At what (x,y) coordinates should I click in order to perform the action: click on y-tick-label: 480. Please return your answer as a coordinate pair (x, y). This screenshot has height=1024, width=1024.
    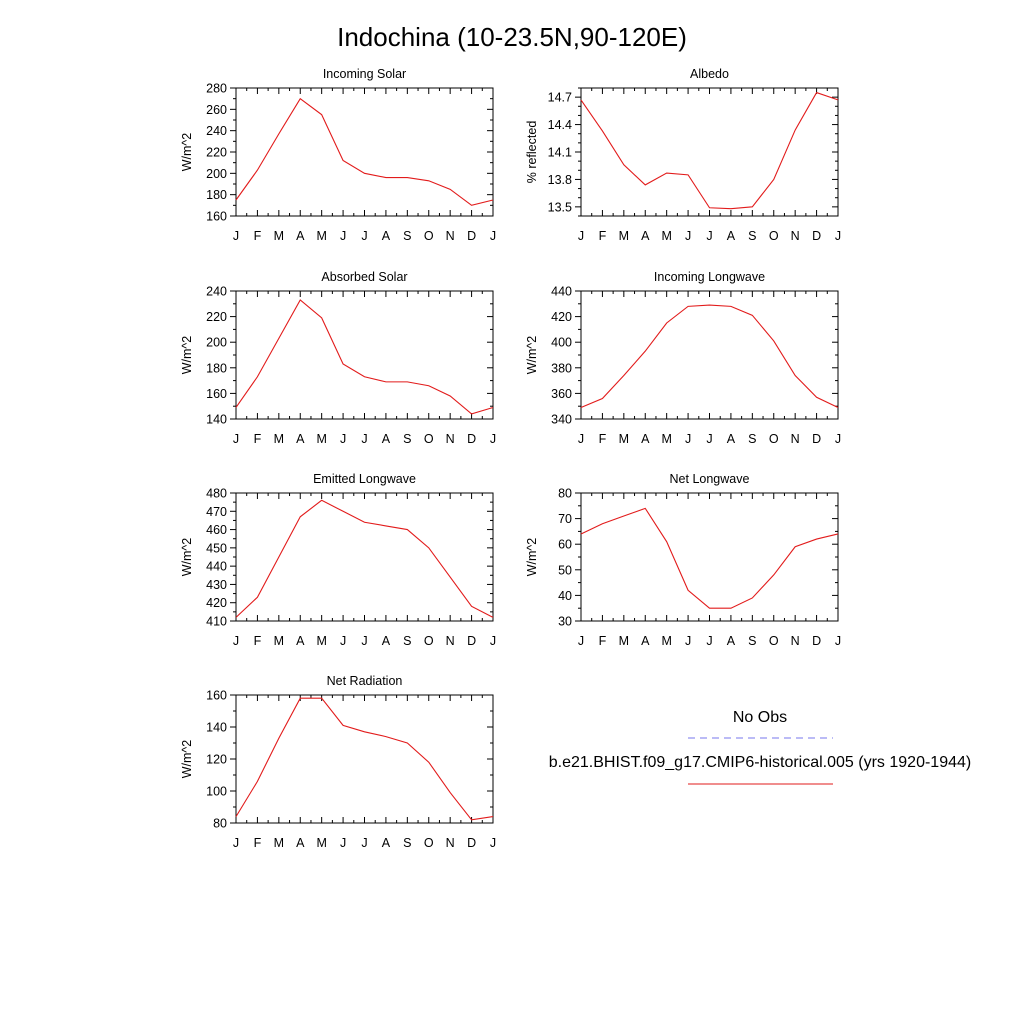
    Looking at the image, I should click on (216, 494).